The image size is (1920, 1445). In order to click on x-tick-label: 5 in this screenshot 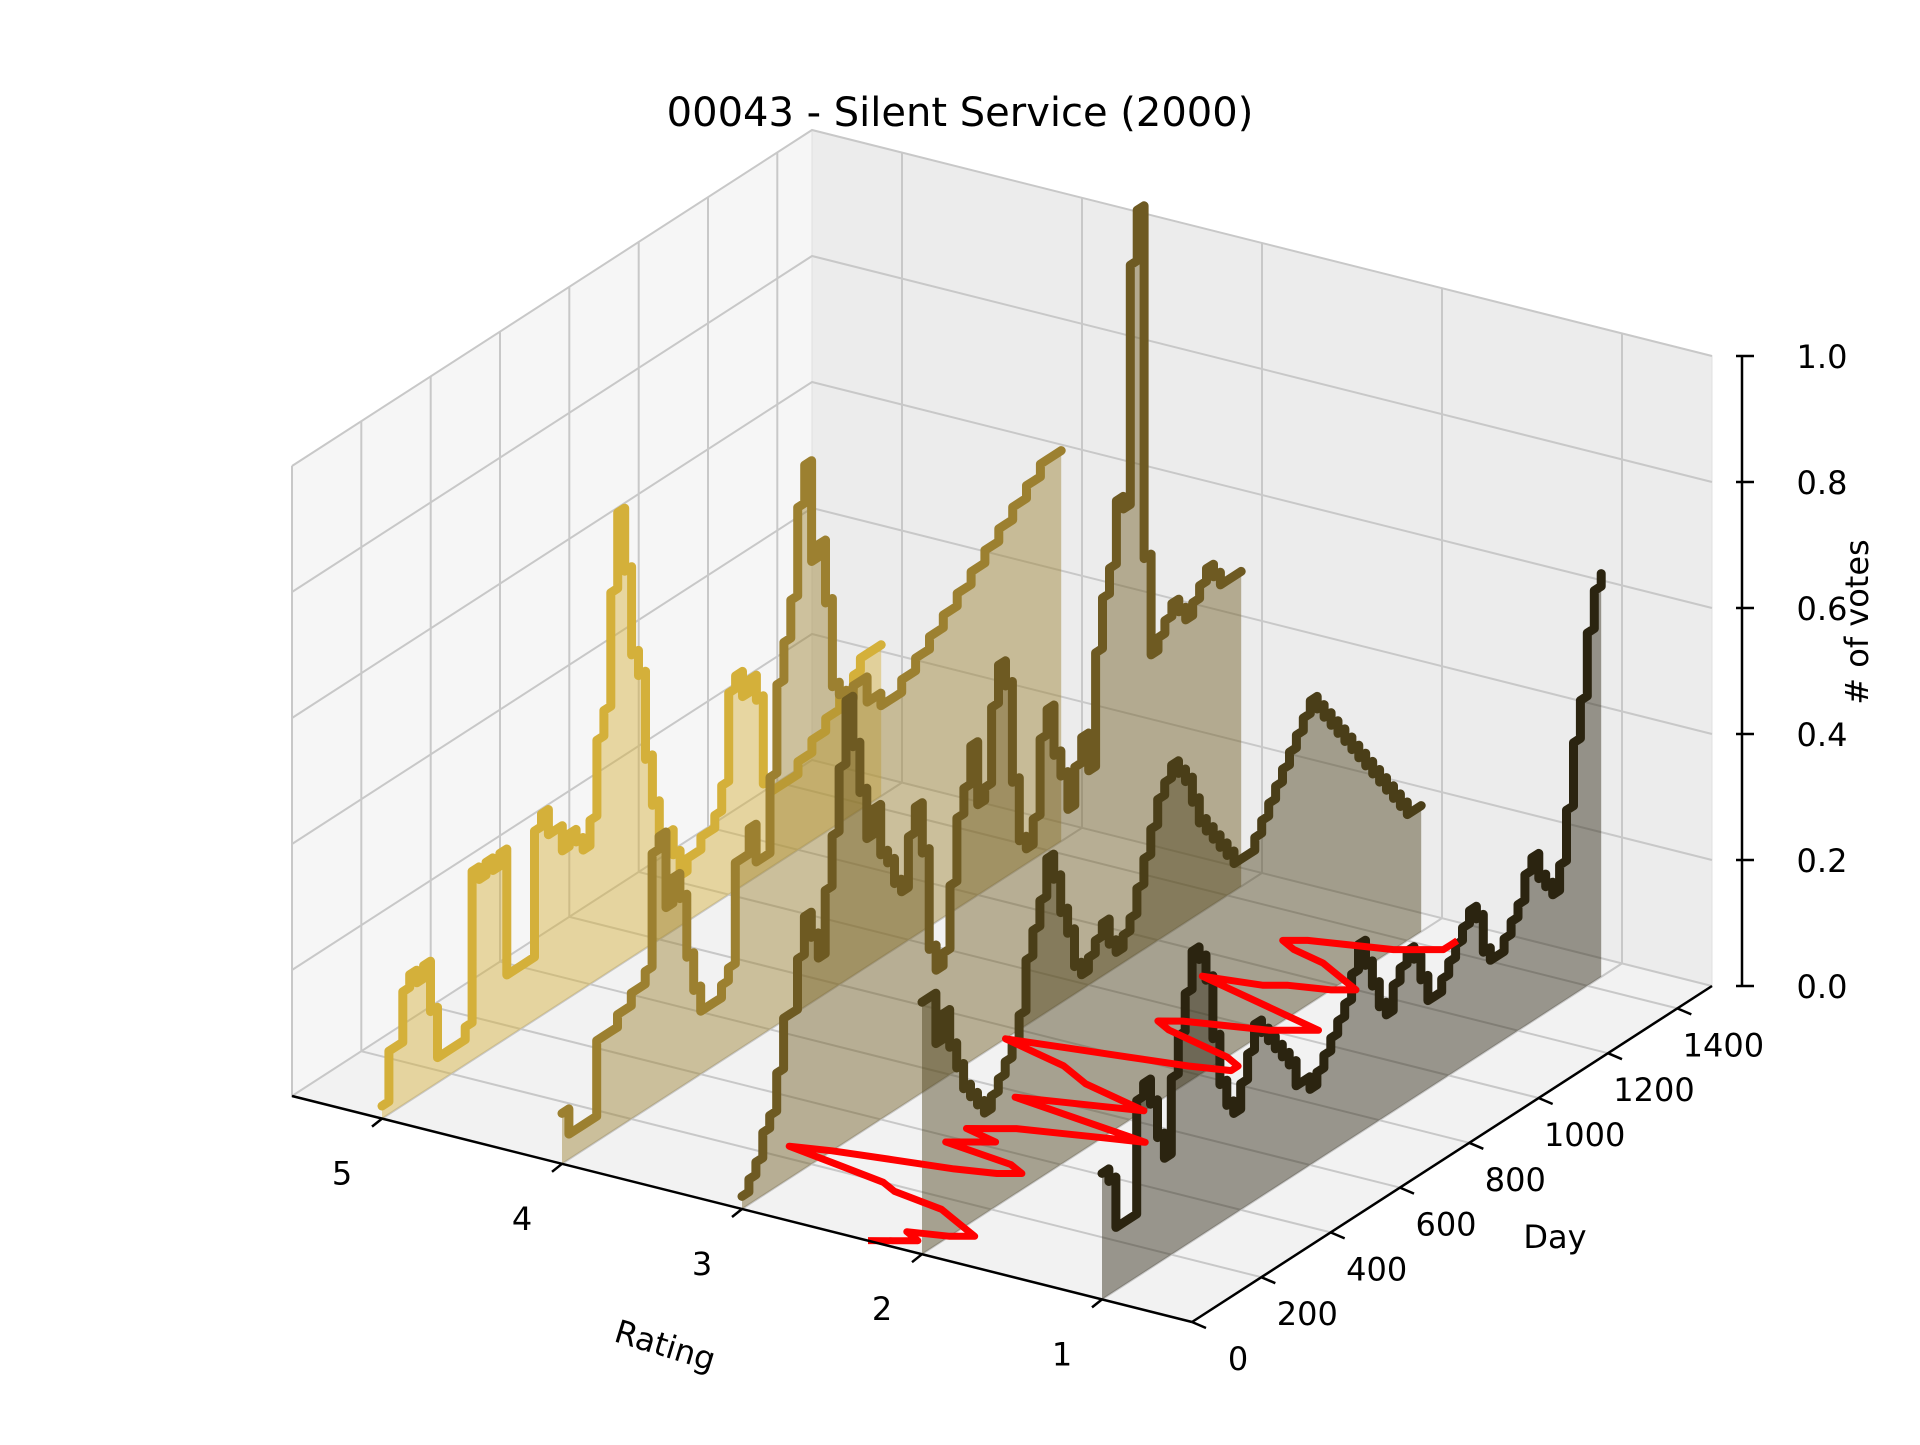, I will do `click(342, 1174)`.